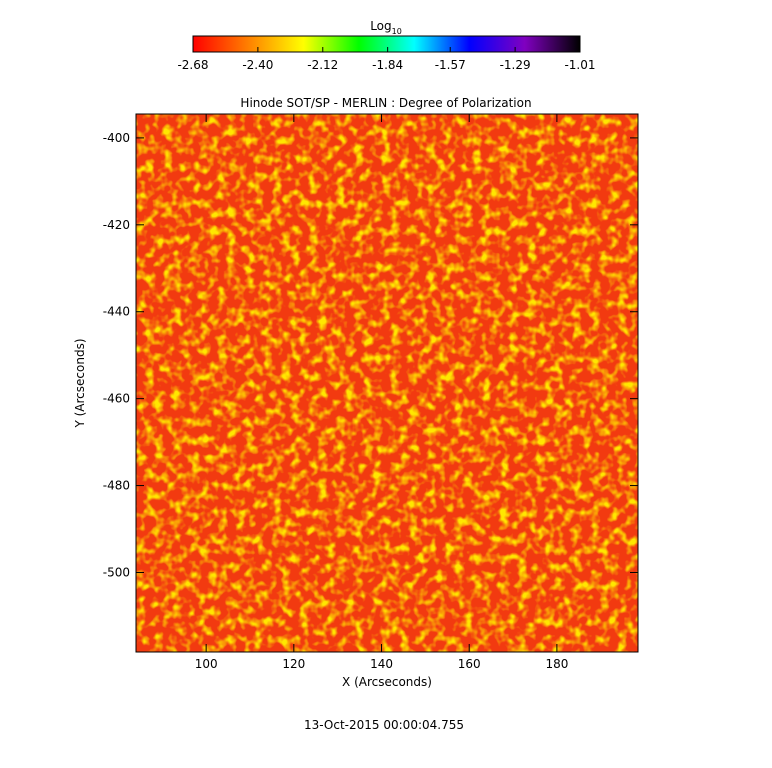 This screenshot has width=772, height=768. Describe the element at coordinates (381, 664) in the screenshot. I see `x-tick-label: 140` at that location.